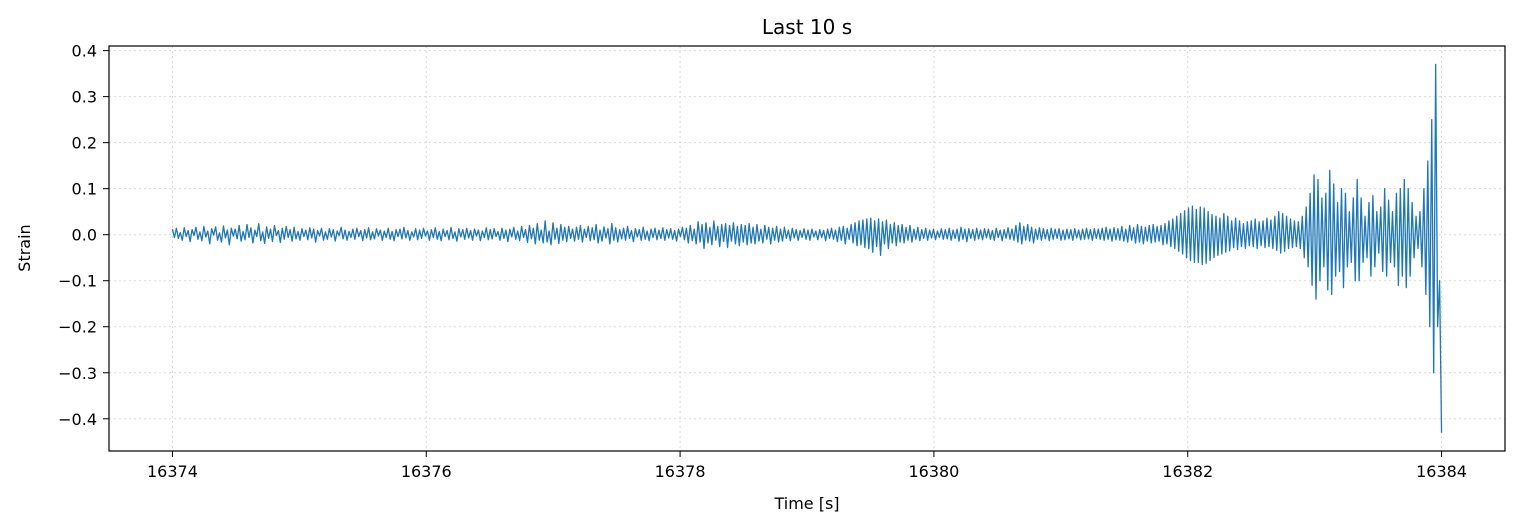 The width and height of the screenshot is (1518, 528). Describe the element at coordinates (172, 471) in the screenshot. I see `x-tick-label: 16374` at that location.